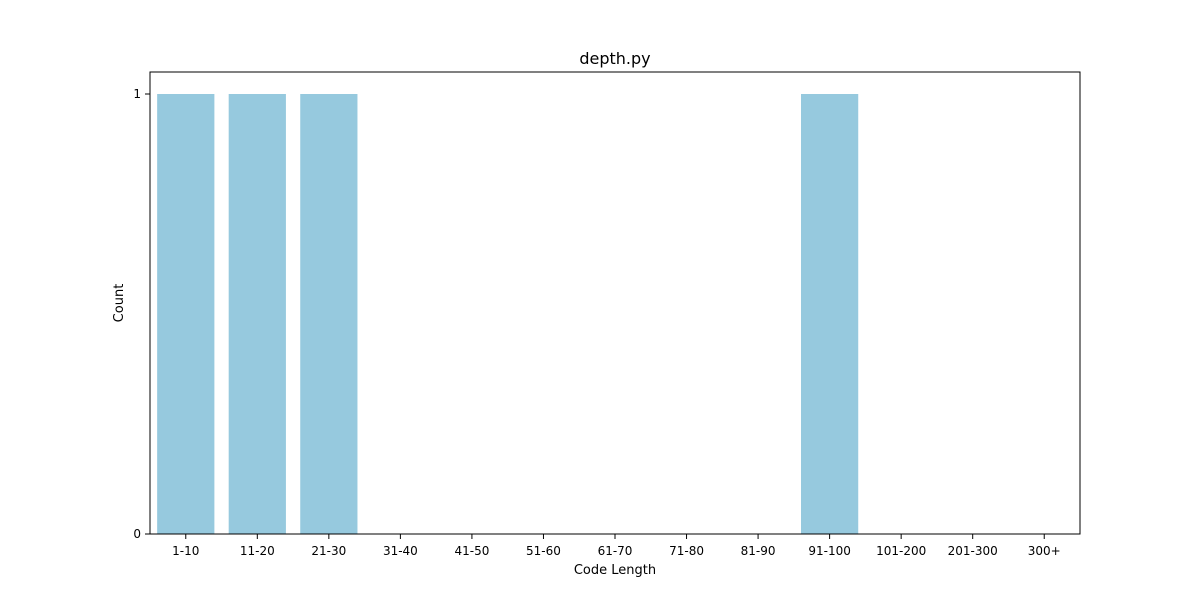 The image size is (1200, 600). What do you see at coordinates (973, 551) in the screenshot?
I see `x-tick-label: 201-300` at bounding box center [973, 551].